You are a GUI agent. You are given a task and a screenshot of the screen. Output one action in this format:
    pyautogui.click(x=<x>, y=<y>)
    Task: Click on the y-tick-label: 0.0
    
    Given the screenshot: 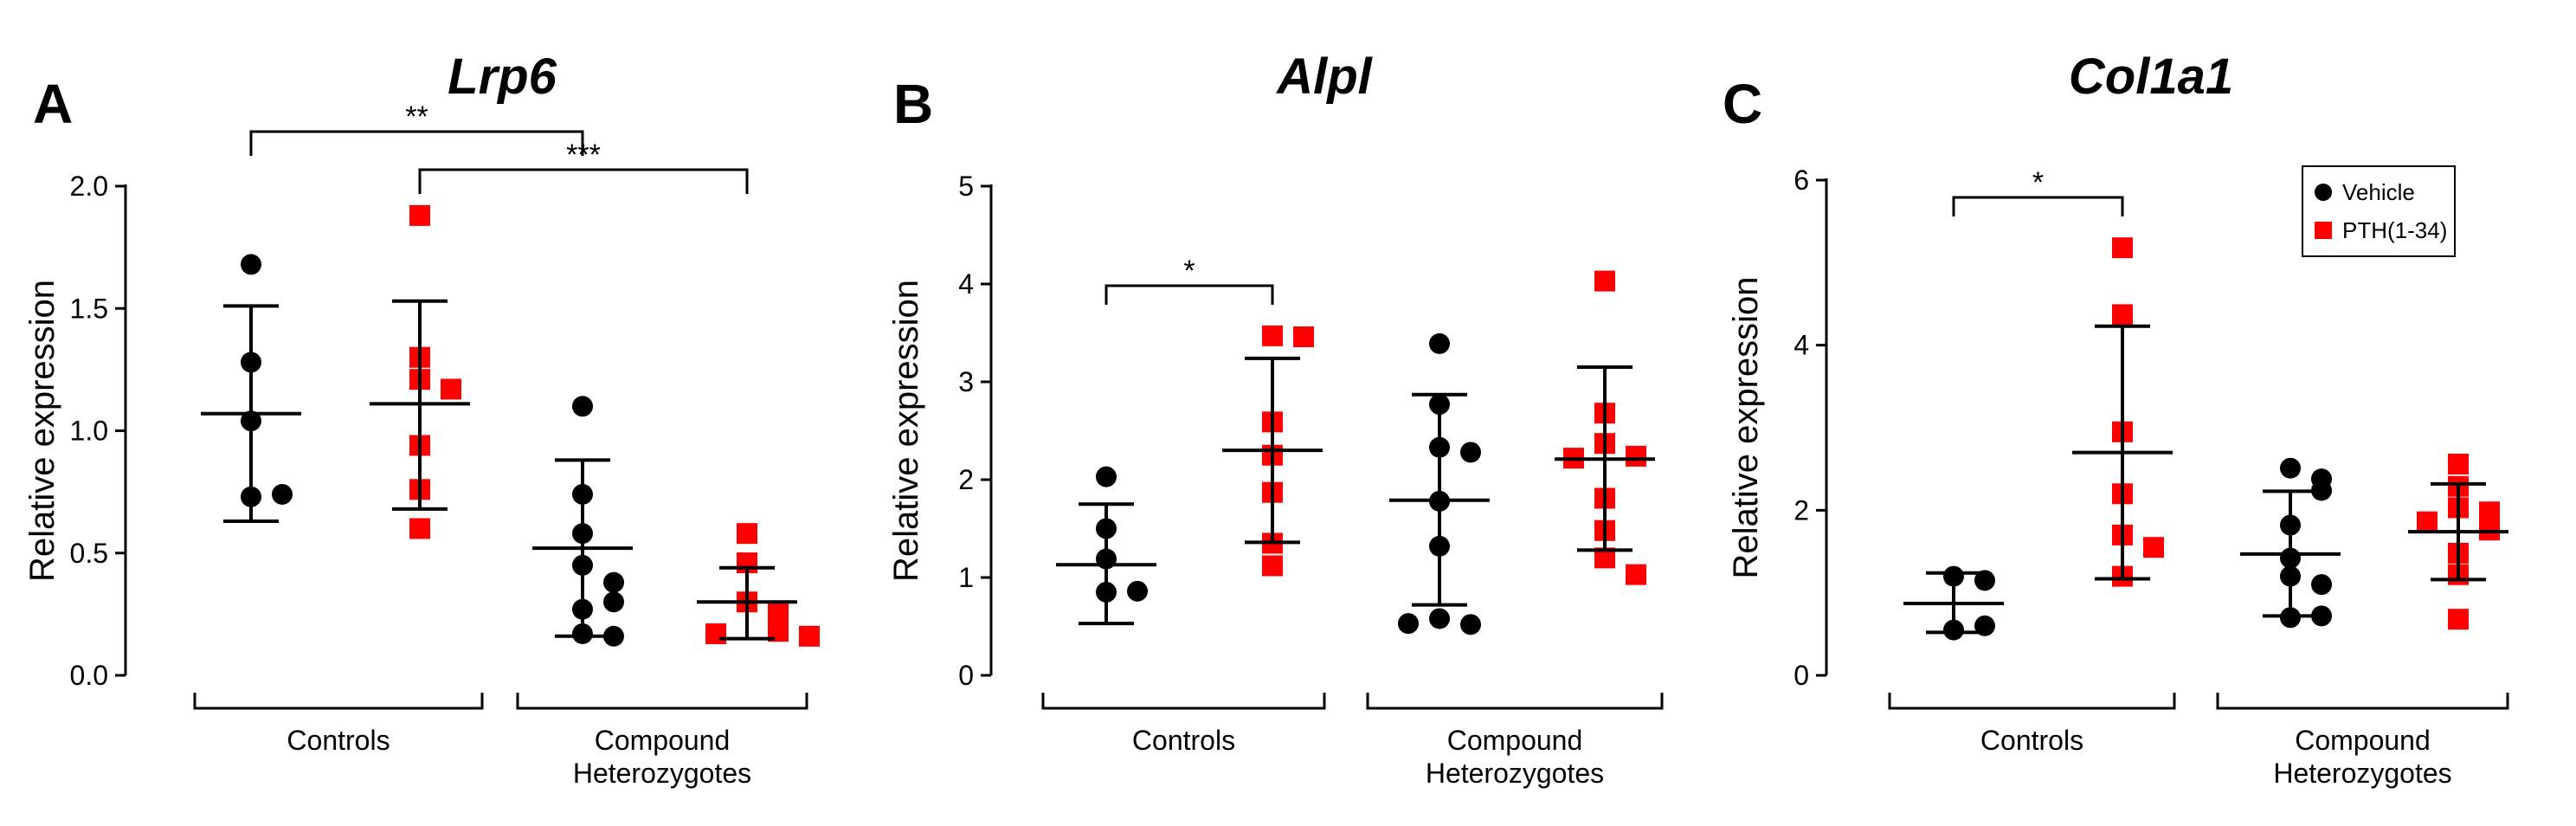 What is the action you would take?
    pyautogui.click(x=89, y=676)
    